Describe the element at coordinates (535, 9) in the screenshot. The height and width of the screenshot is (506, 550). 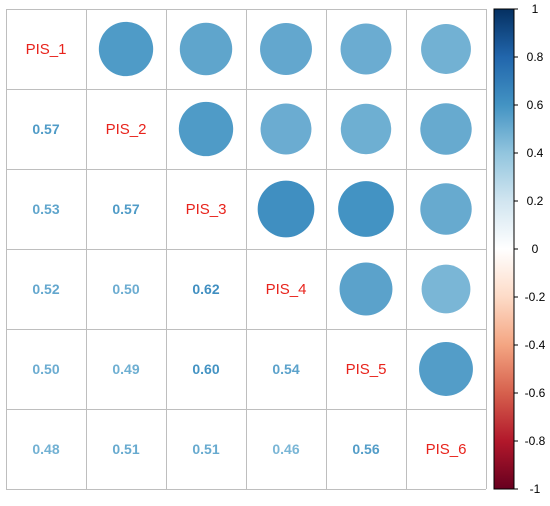
I see `colorbar-tick-label: 1` at that location.